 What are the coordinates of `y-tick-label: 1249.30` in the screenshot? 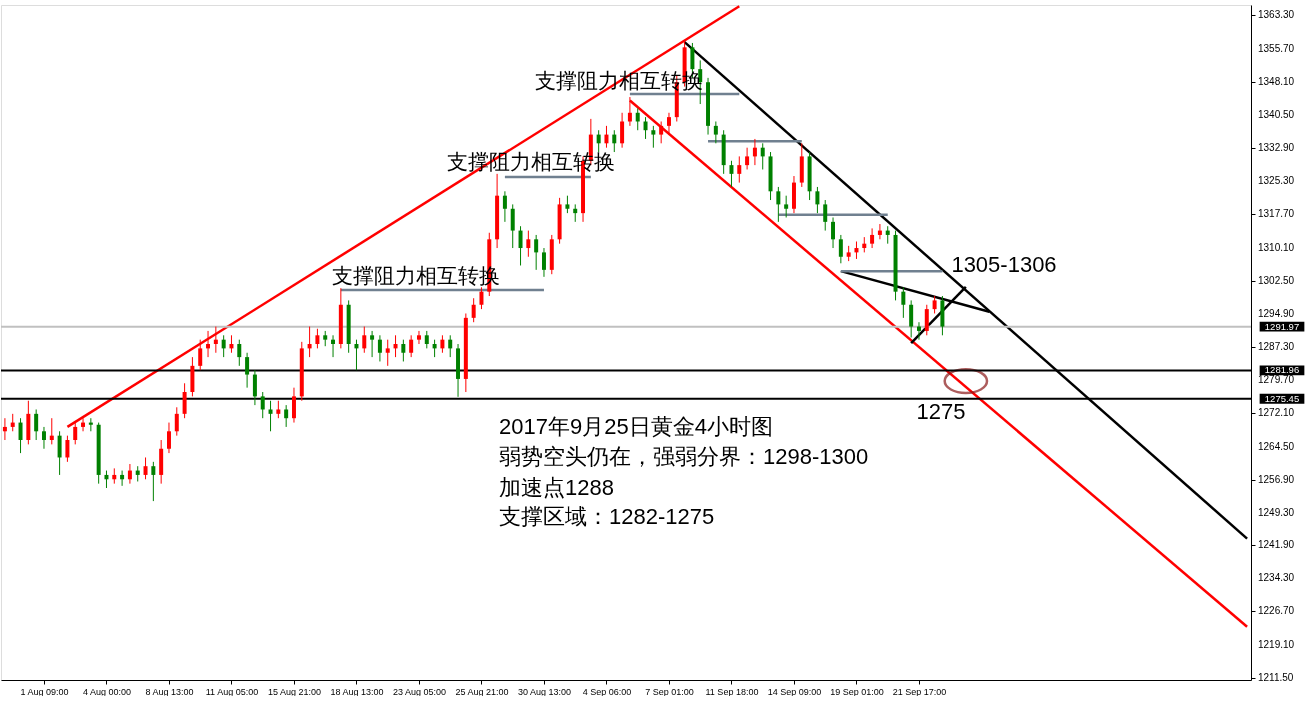 It's located at (1276, 512).